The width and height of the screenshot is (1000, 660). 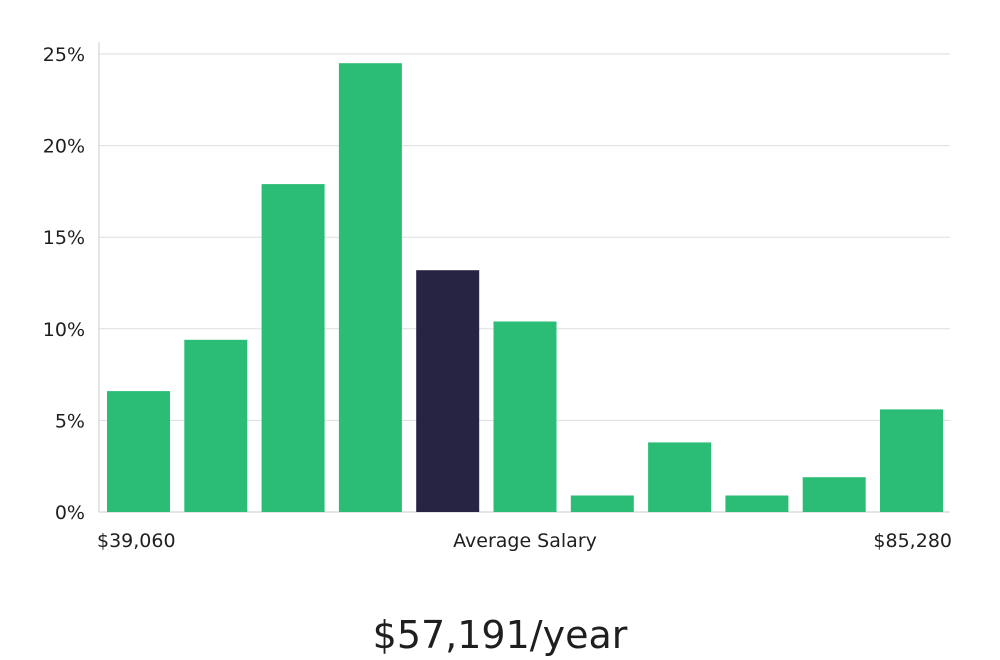 What do you see at coordinates (912, 541) in the screenshot?
I see `x-max-label: $85,280` at bounding box center [912, 541].